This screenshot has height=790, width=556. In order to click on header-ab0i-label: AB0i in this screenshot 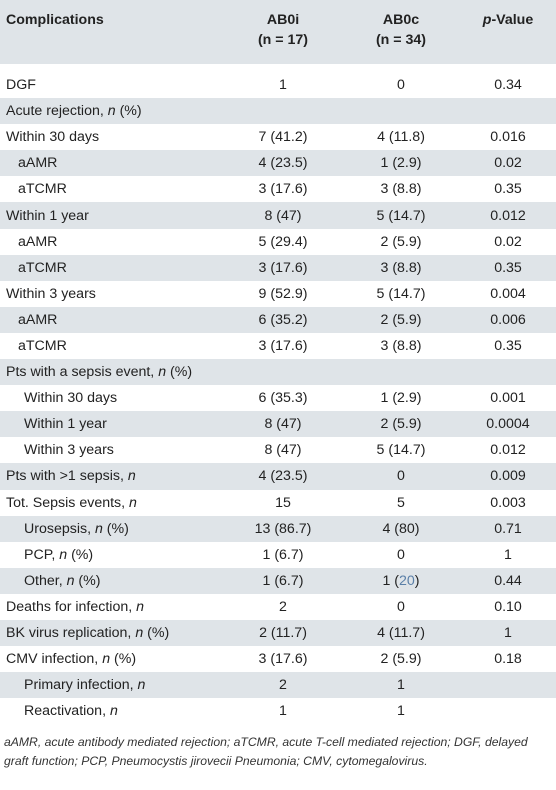, I will do `click(283, 20)`.